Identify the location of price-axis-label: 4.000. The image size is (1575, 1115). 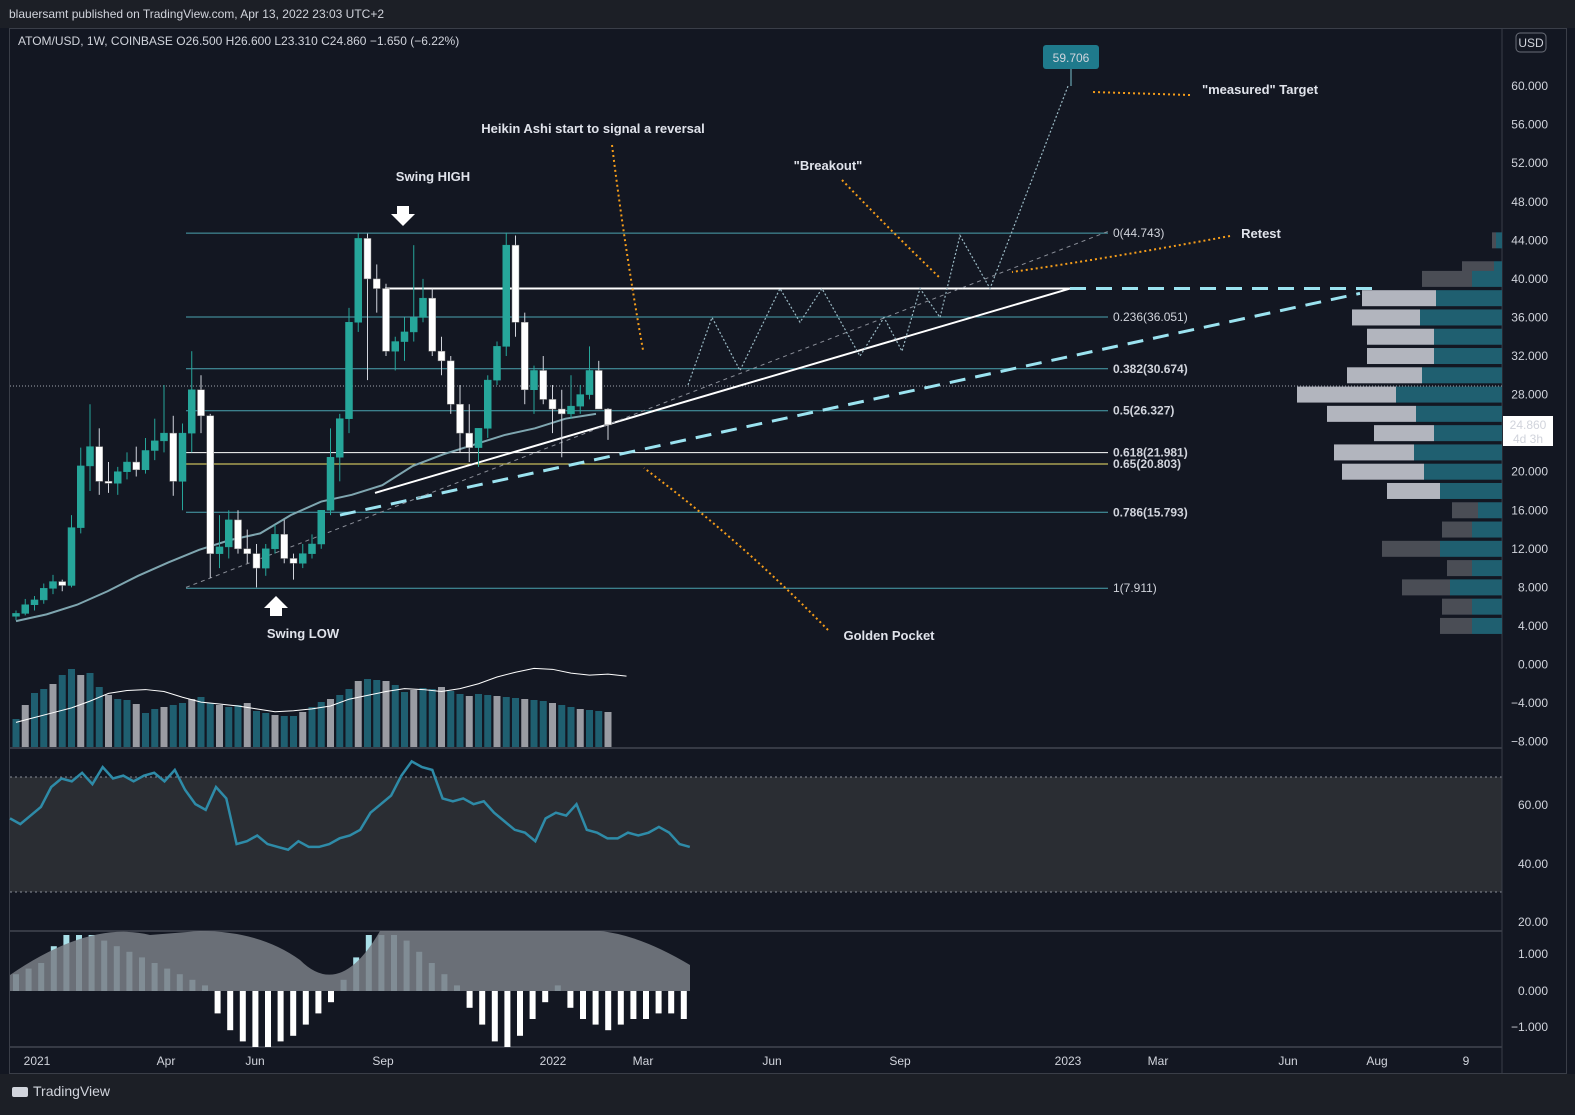
(1533, 626).